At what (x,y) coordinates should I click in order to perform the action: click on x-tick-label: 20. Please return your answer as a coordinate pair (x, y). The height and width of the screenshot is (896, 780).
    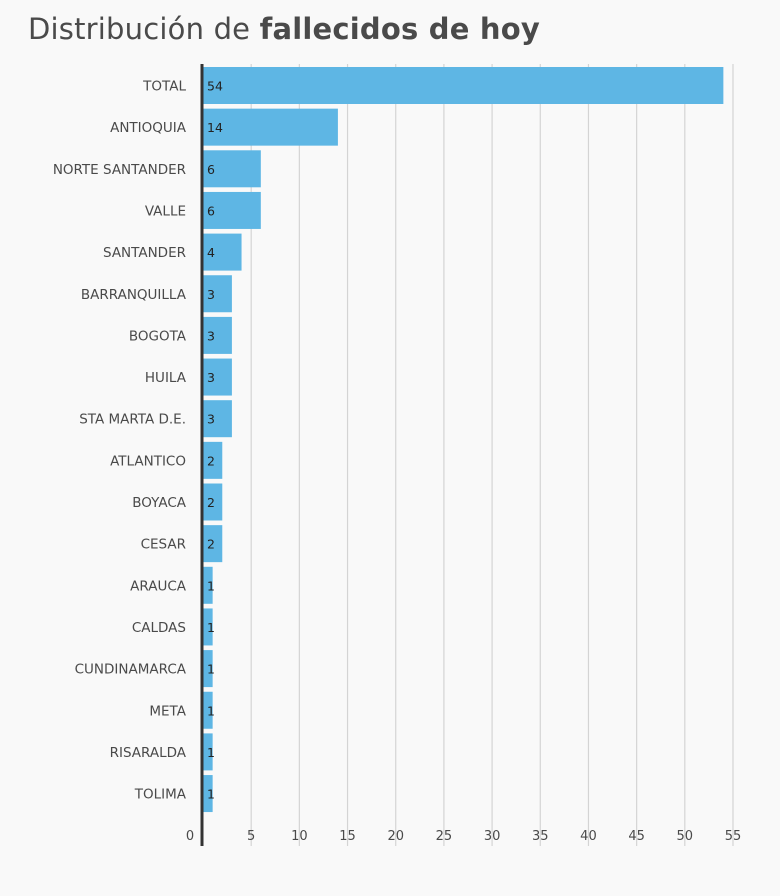
    Looking at the image, I should click on (395, 836).